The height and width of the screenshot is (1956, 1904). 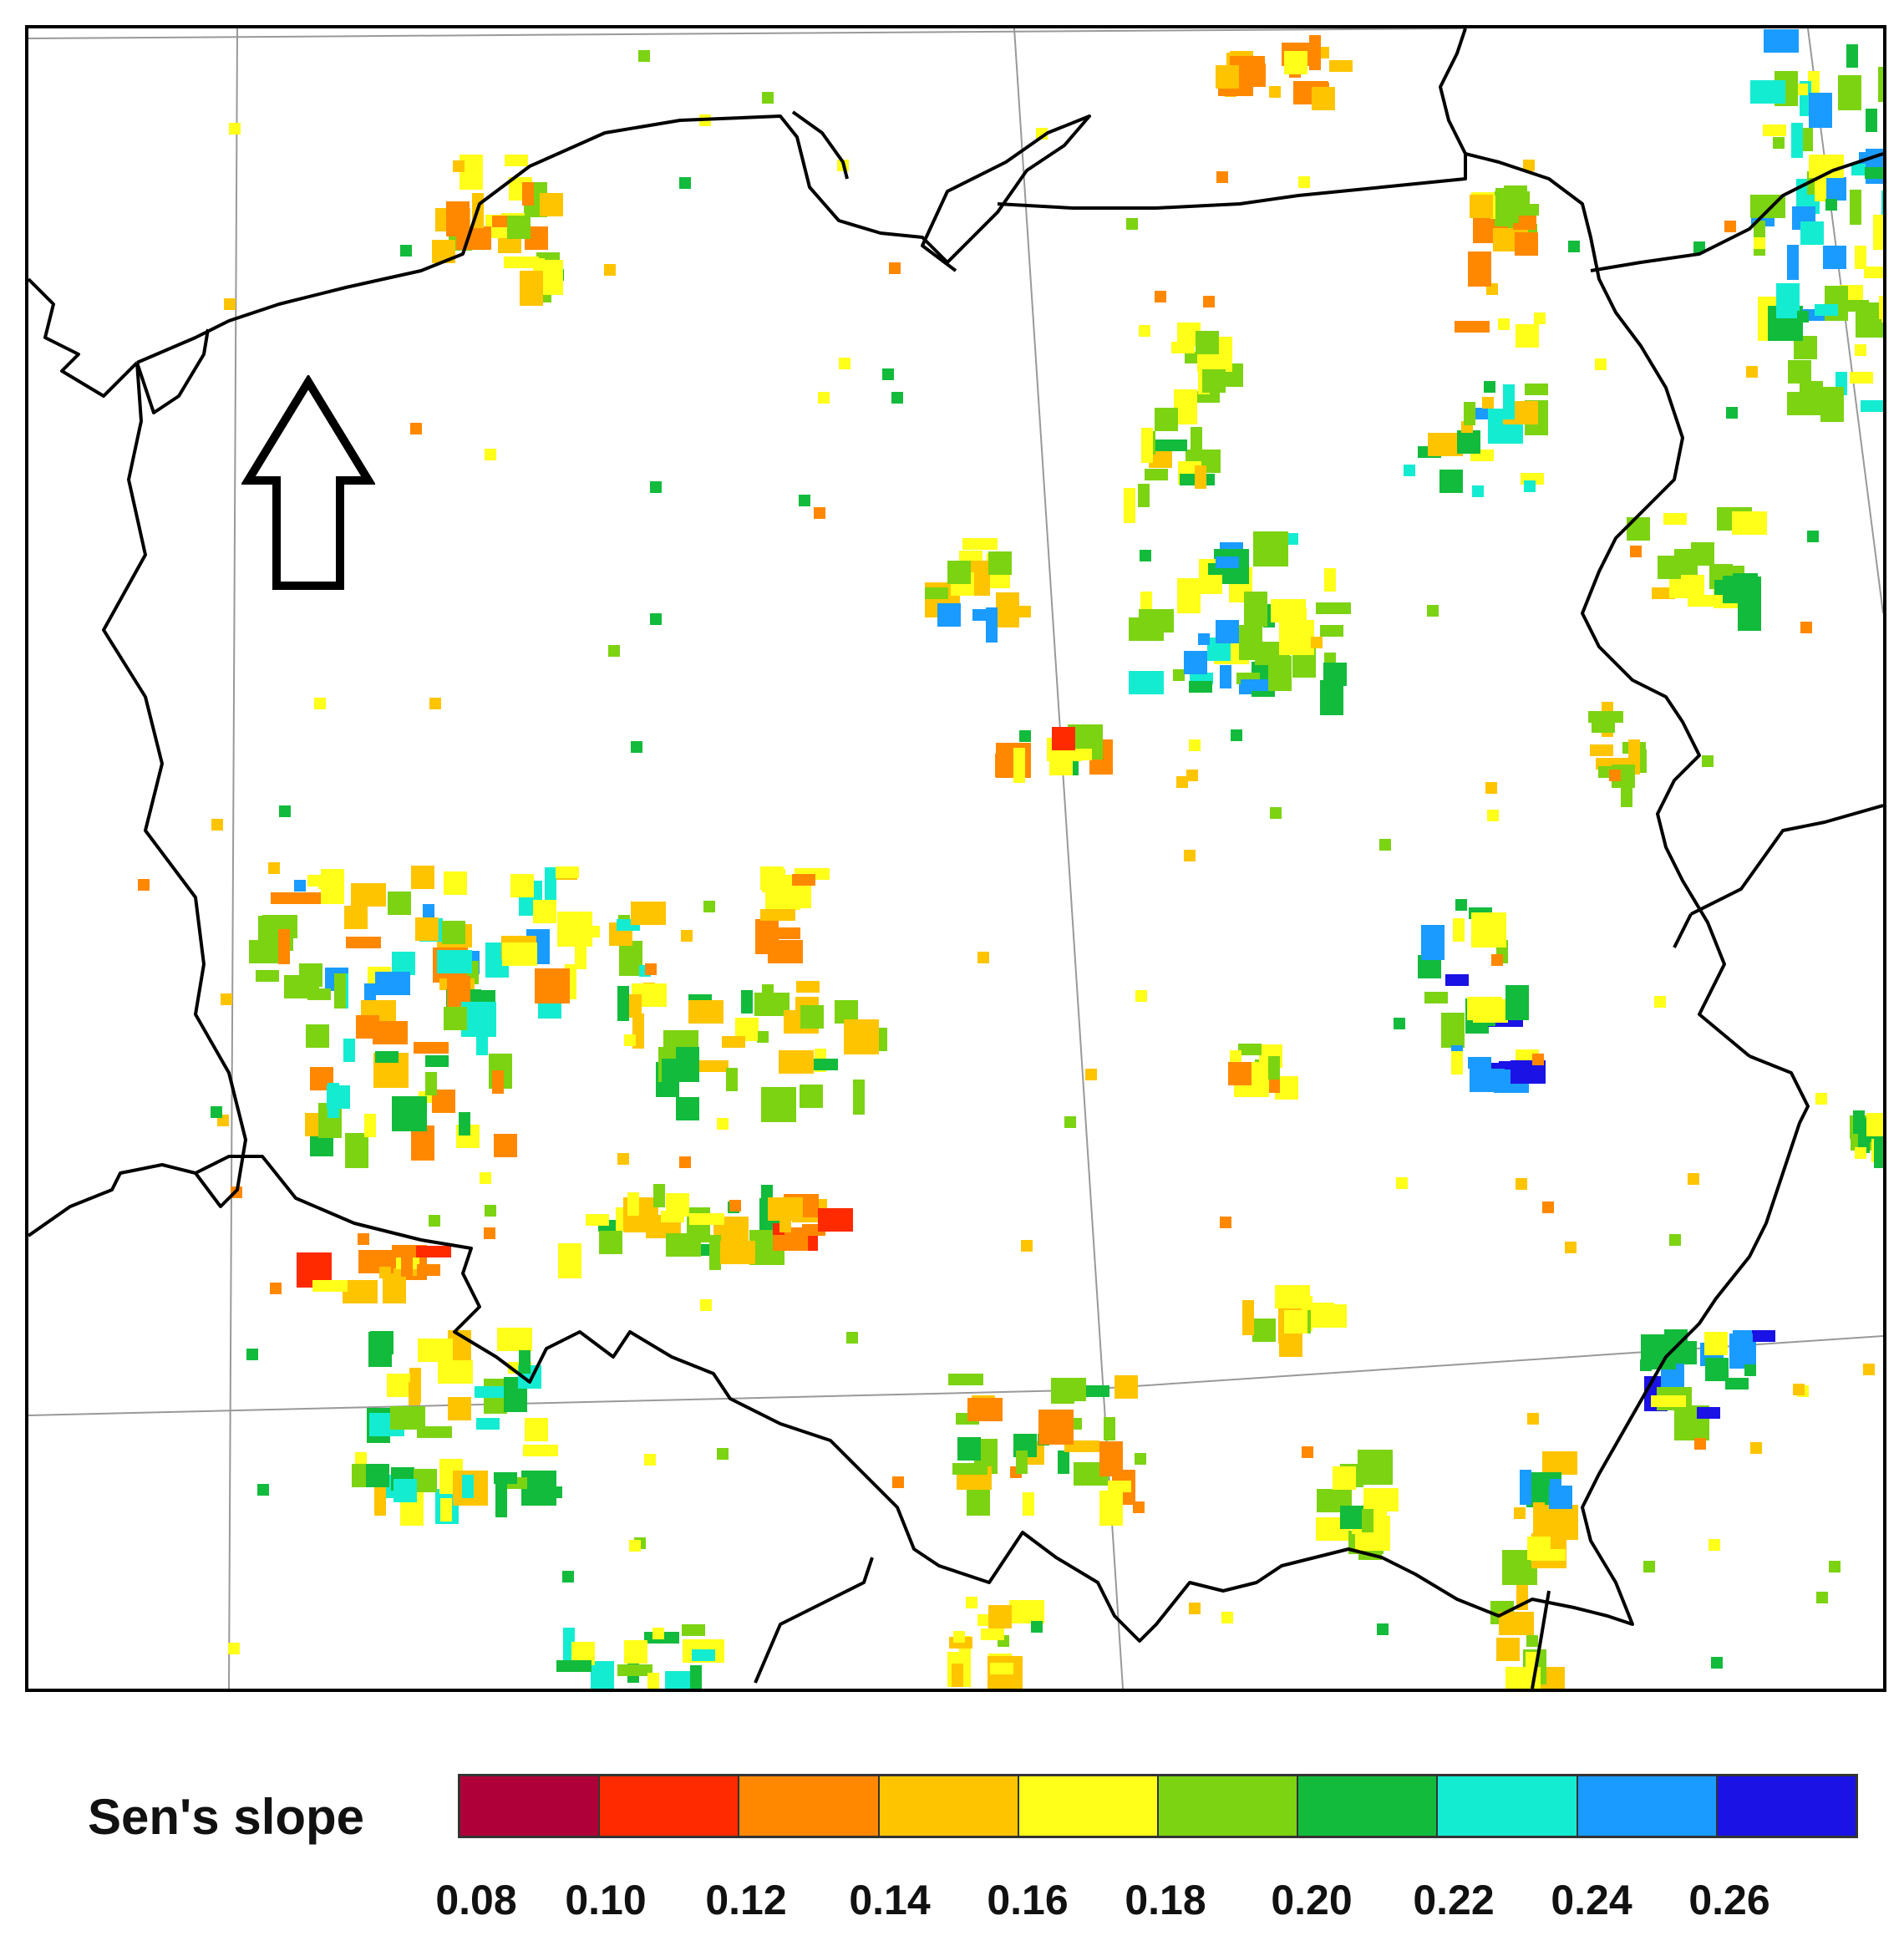 What do you see at coordinates (613, 239) in the screenshot?
I see `baltic-coastline` at bounding box center [613, 239].